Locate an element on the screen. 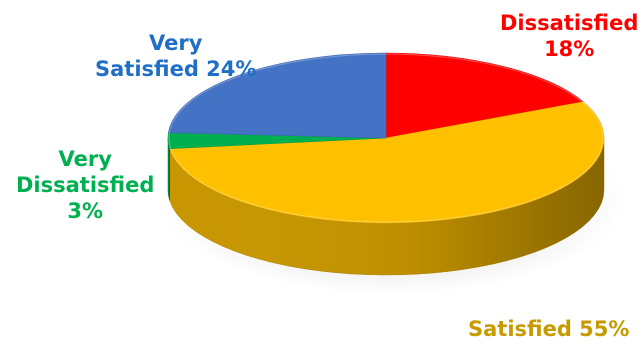  label-satisfied-value: Satisfied 55% is located at coordinates (549, 329).